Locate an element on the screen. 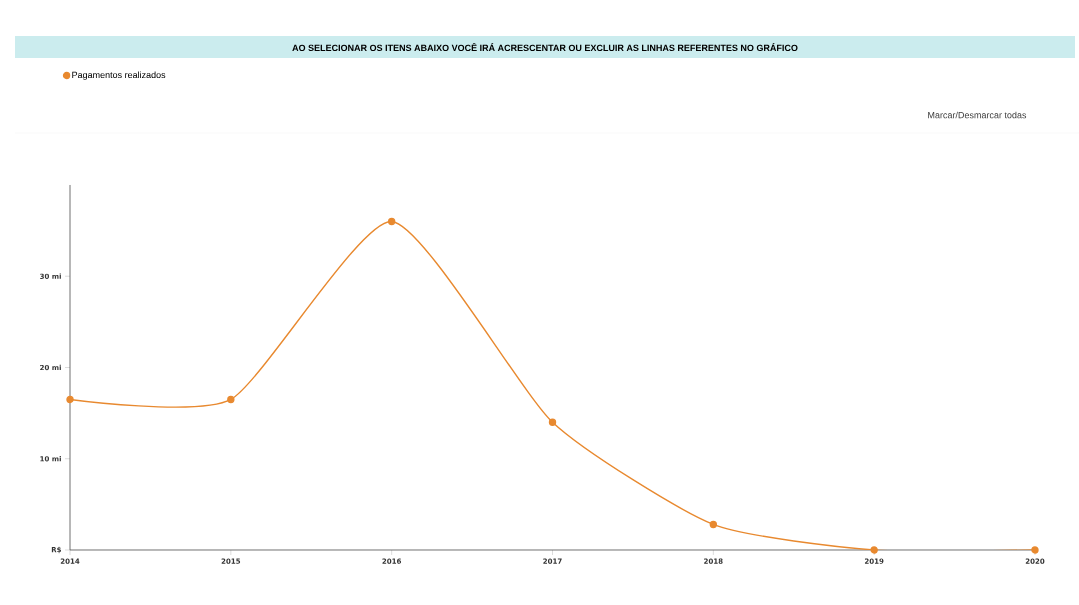 This screenshot has width=1079, height=605. text: Marcar/Desmarcar todas is located at coordinates (977, 115).